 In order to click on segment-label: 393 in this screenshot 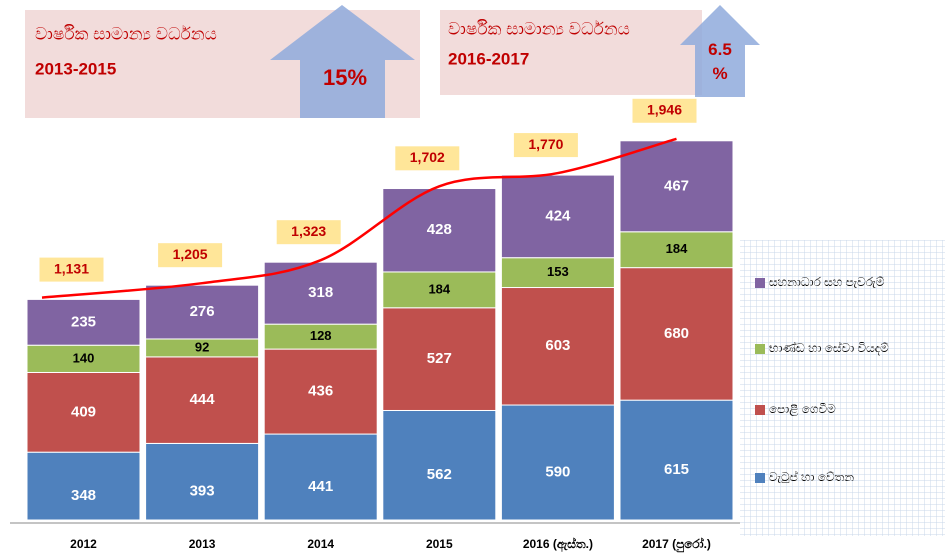, I will do `click(202, 491)`.